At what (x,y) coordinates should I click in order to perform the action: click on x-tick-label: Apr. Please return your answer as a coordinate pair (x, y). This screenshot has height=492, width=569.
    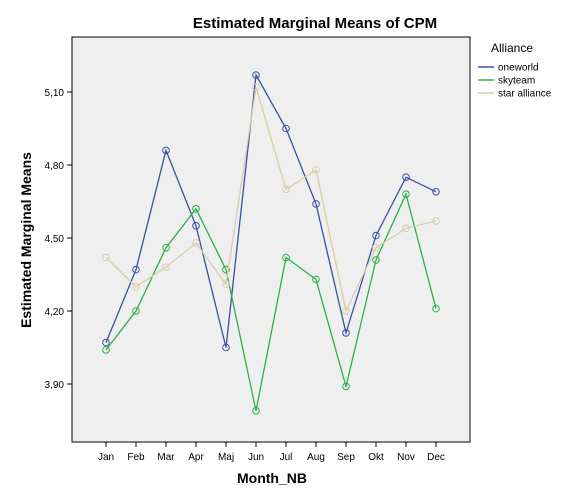
    Looking at the image, I should click on (196, 457).